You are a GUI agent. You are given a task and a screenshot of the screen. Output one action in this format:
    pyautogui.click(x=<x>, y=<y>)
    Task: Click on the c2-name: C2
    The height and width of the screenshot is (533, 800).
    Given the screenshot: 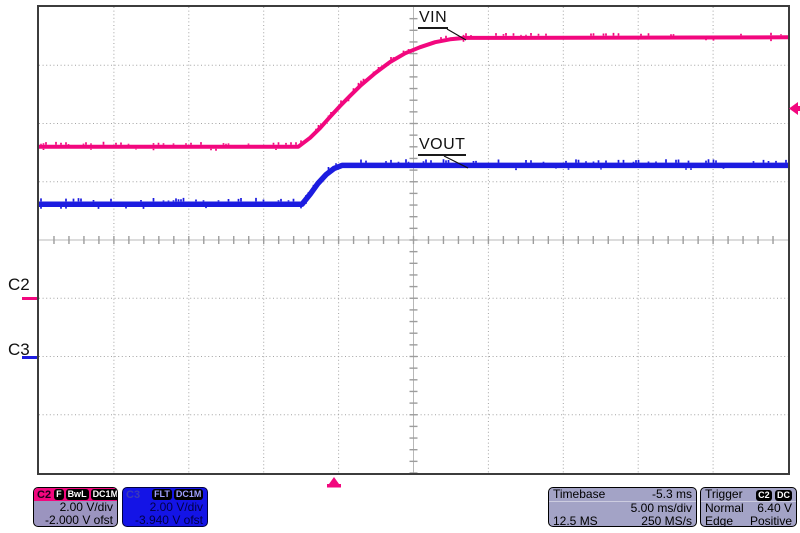 What is the action you would take?
    pyautogui.click(x=44, y=494)
    